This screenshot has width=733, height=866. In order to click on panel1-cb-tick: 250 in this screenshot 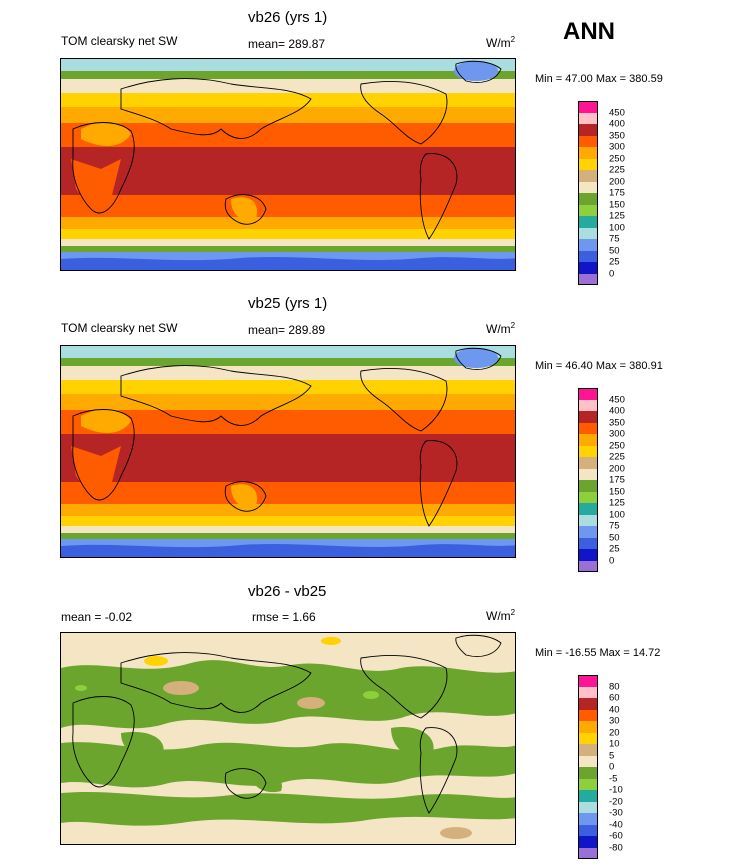, I will do `click(617, 158)`.